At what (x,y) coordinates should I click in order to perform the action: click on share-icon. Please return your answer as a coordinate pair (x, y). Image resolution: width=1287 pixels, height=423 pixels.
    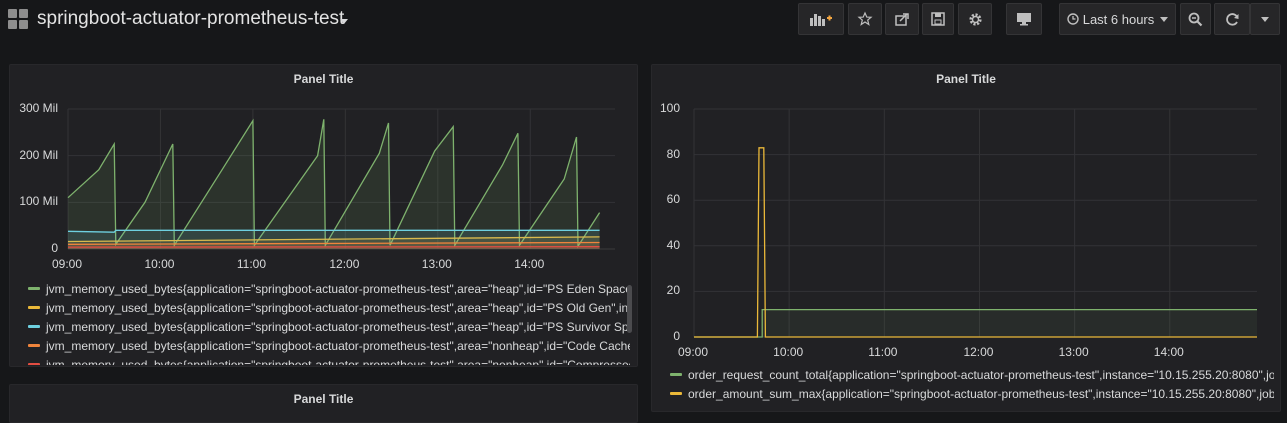
    Looking at the image, I should click on (901, 19).